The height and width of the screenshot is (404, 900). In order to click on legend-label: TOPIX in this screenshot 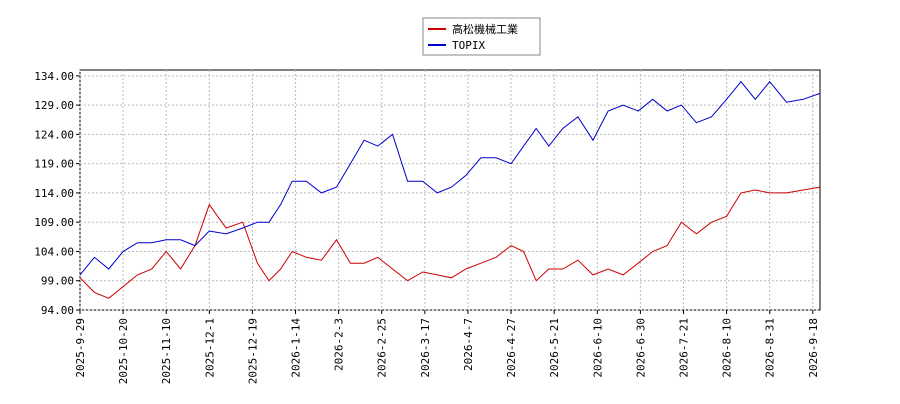, I will do `click(468, 45)`.